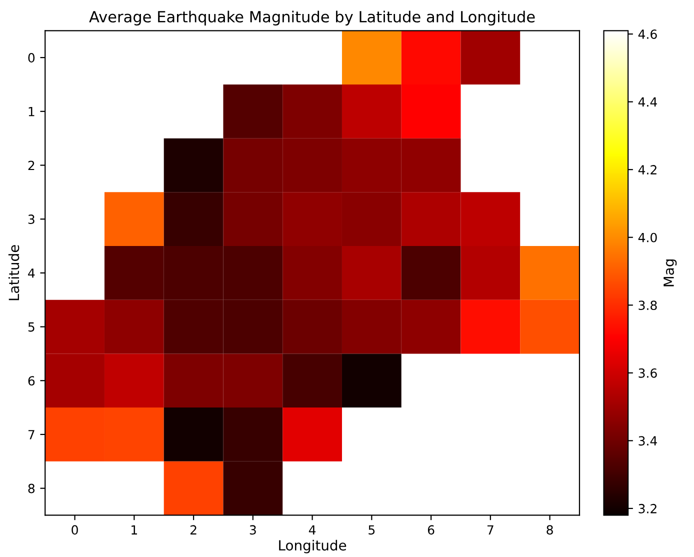 This screenshot has width=694, height=557. Describe the element at coordinates (31, 327) in the screenshot. I see `y-tick-label: 5` at that location.